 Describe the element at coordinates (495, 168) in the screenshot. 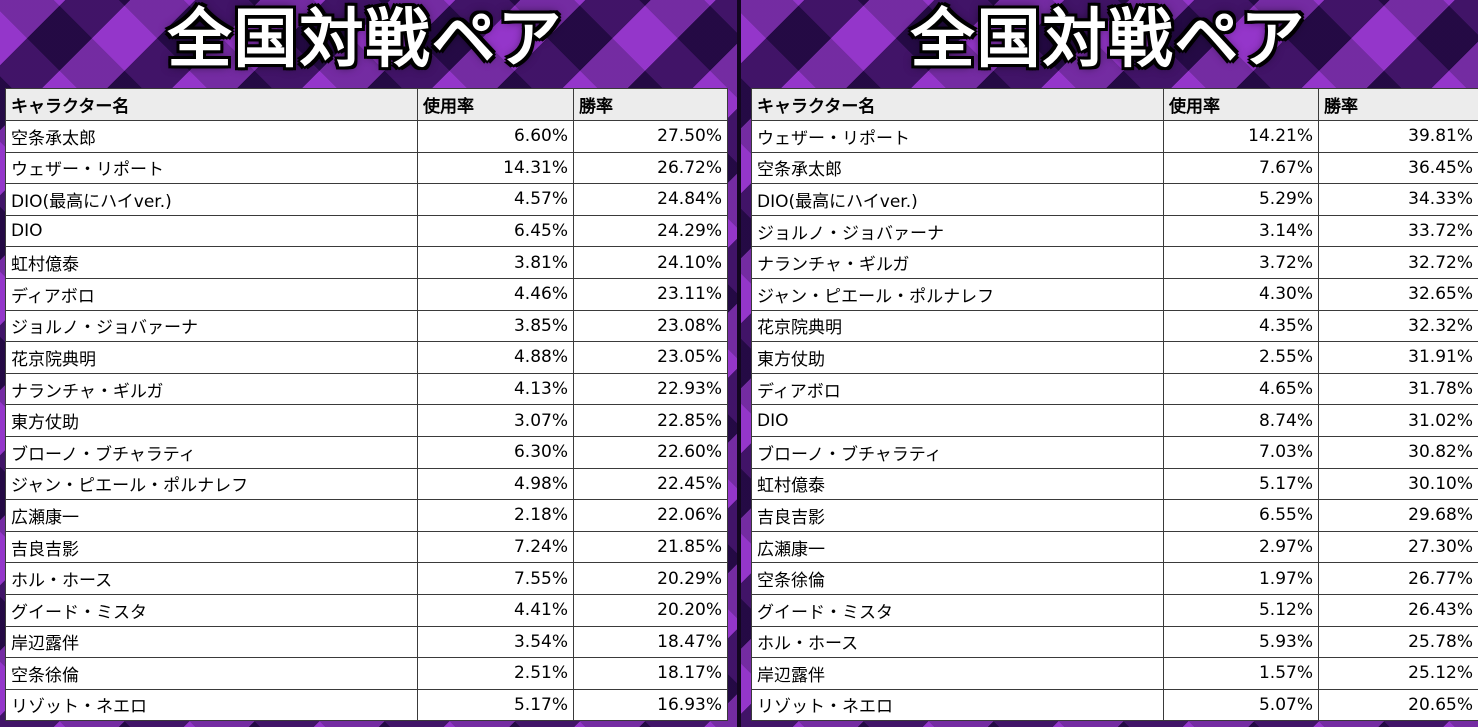

I see `usage-rate-cell: 14.31%` at that location.